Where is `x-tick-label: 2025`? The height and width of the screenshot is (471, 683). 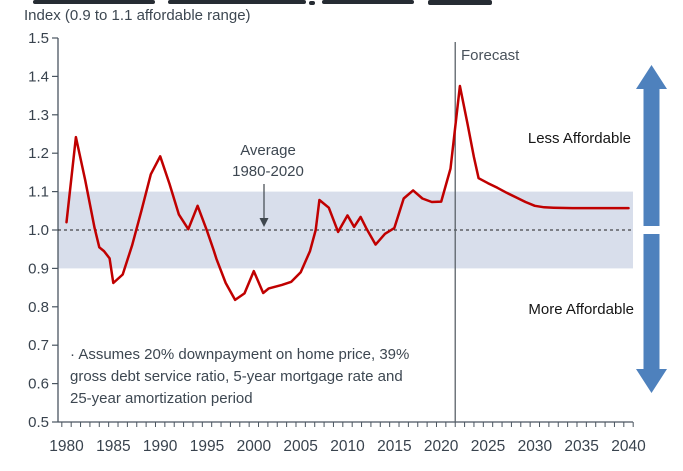
x-tick-label: 2025 is located at coordinates (488, 446).